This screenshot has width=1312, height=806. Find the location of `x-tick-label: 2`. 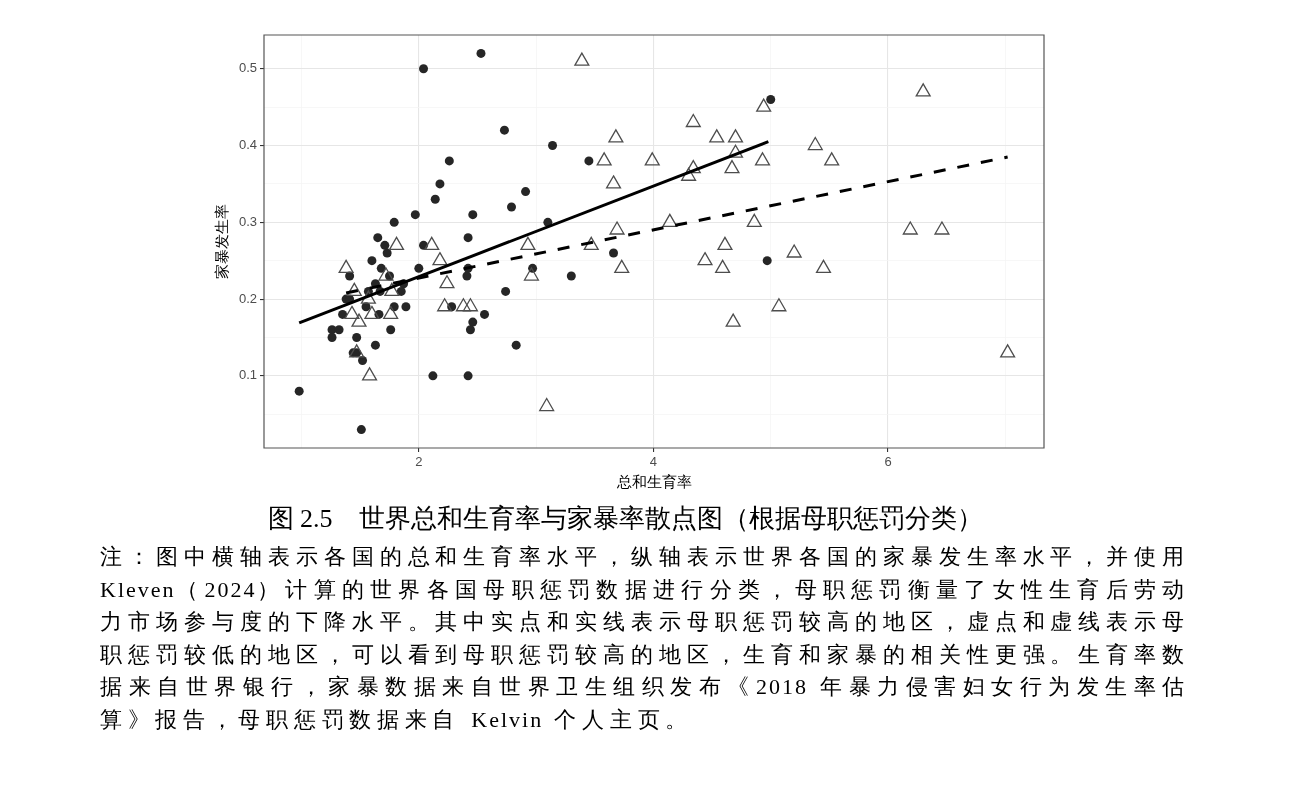

x-tick-label: 2 is located at coordinates (419, 462).